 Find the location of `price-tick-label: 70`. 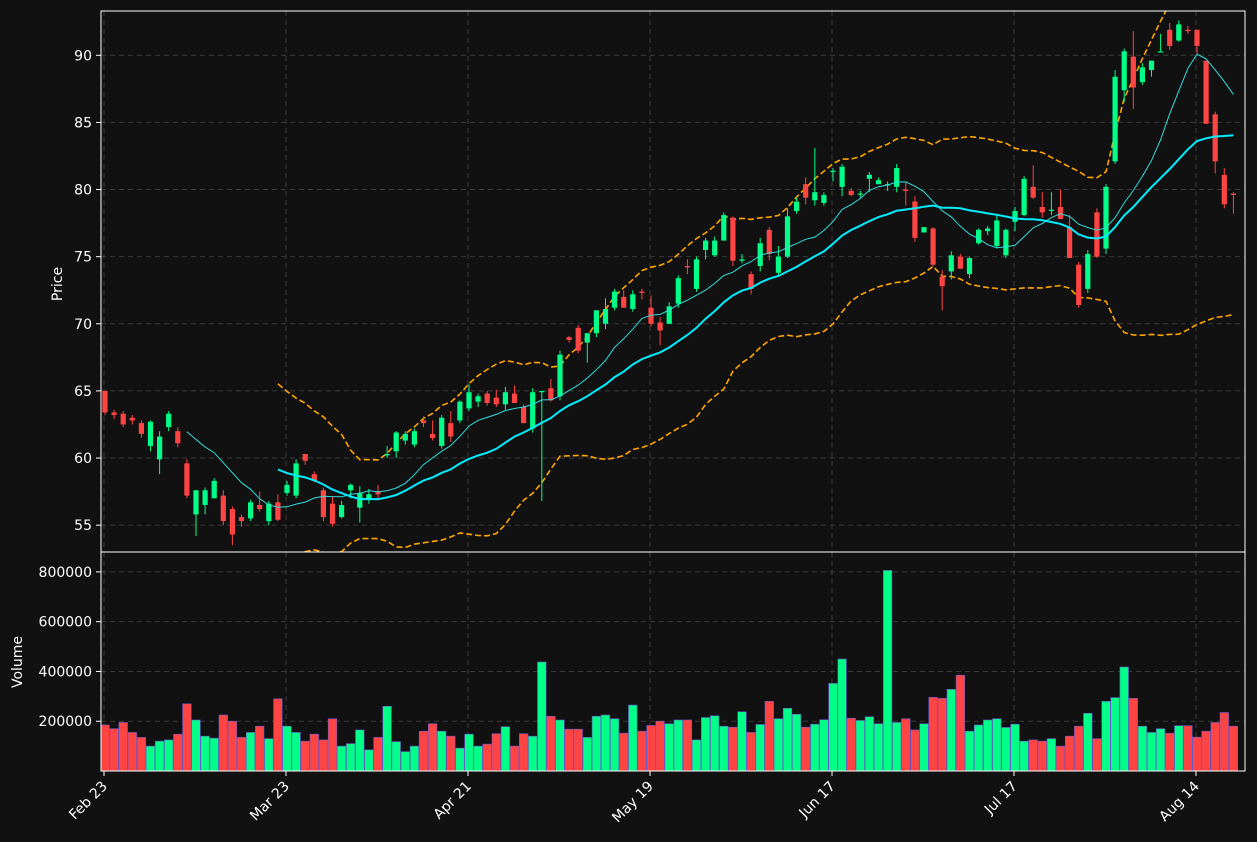

price-tick-label: 70 is located at coordinates (83, 325).